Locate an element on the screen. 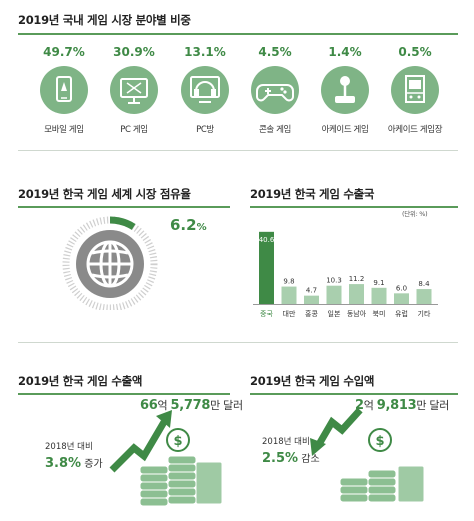 The image size is (474, 521). mobile-icon is located at coordinates (64, 89).